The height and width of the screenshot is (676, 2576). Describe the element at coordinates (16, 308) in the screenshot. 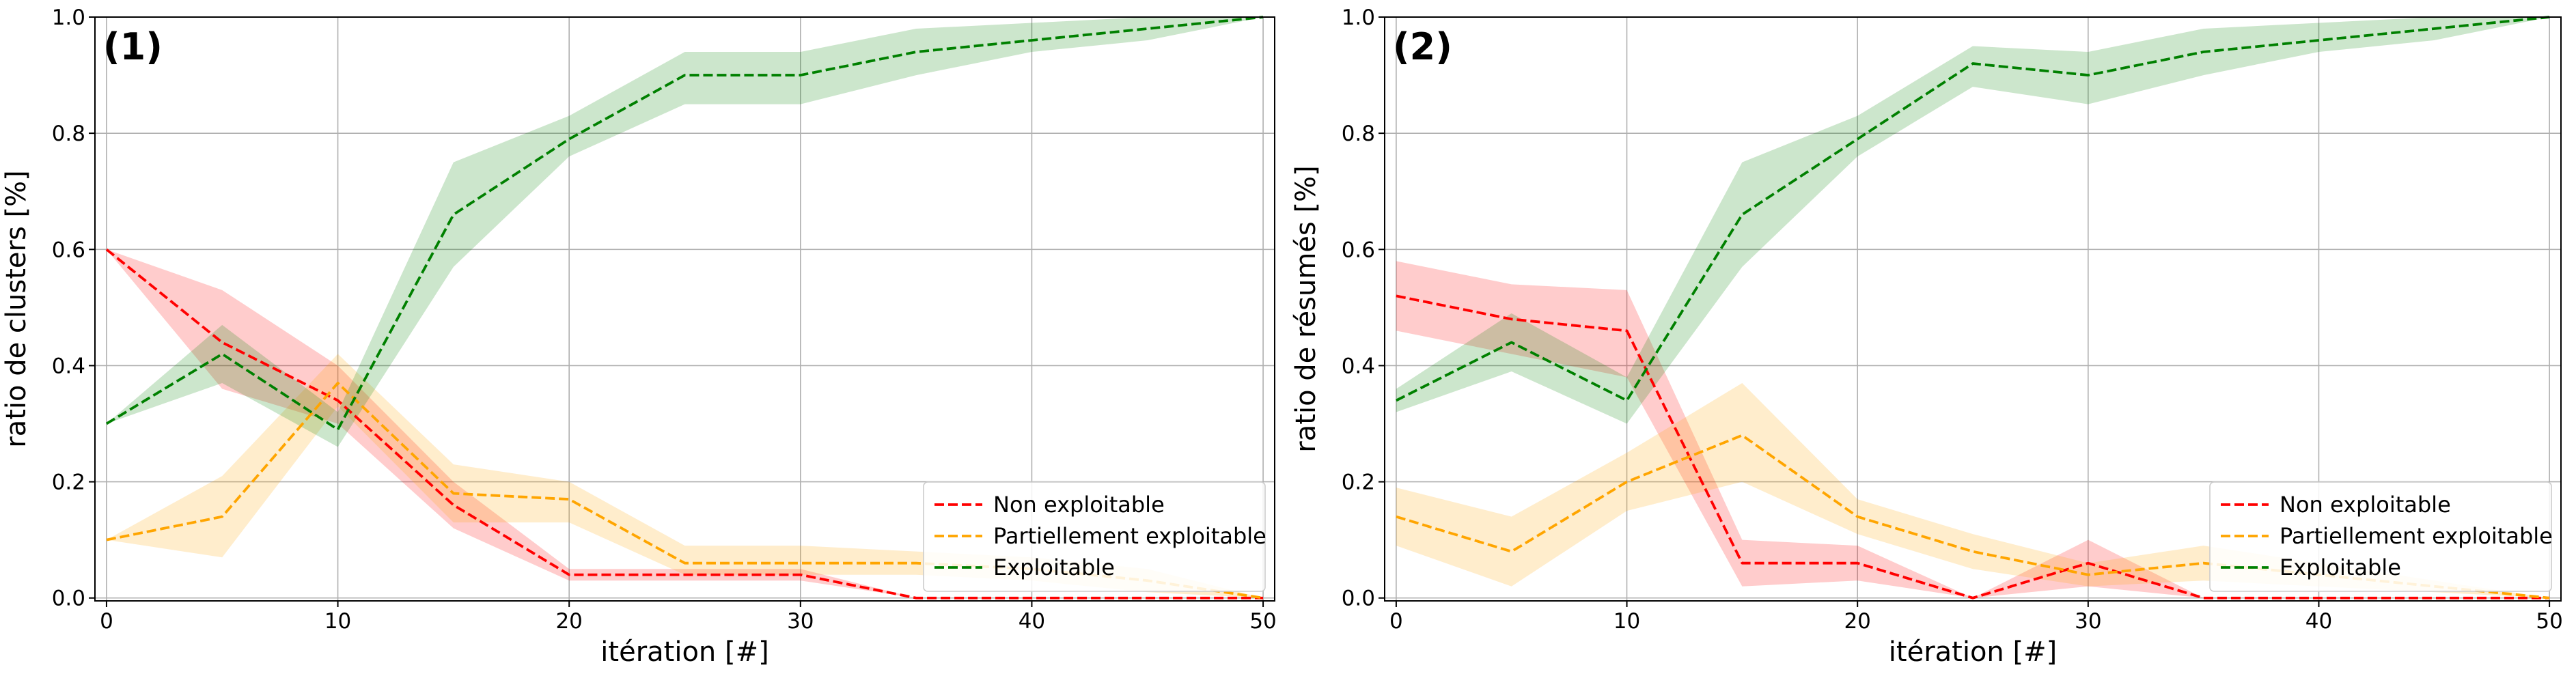

I see `y-axis-label: ratio de clusters [%]` at that location.